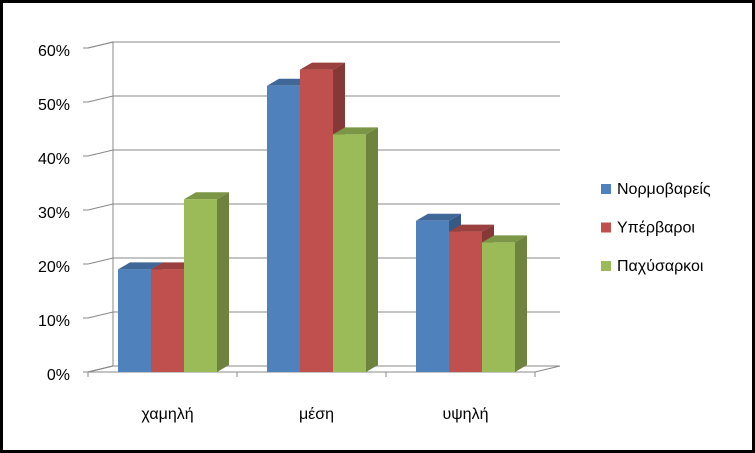  Describe the element at coordinates (656, 228) in the screenshot. I see `legend-label: Υπέρβαροι` at that location.